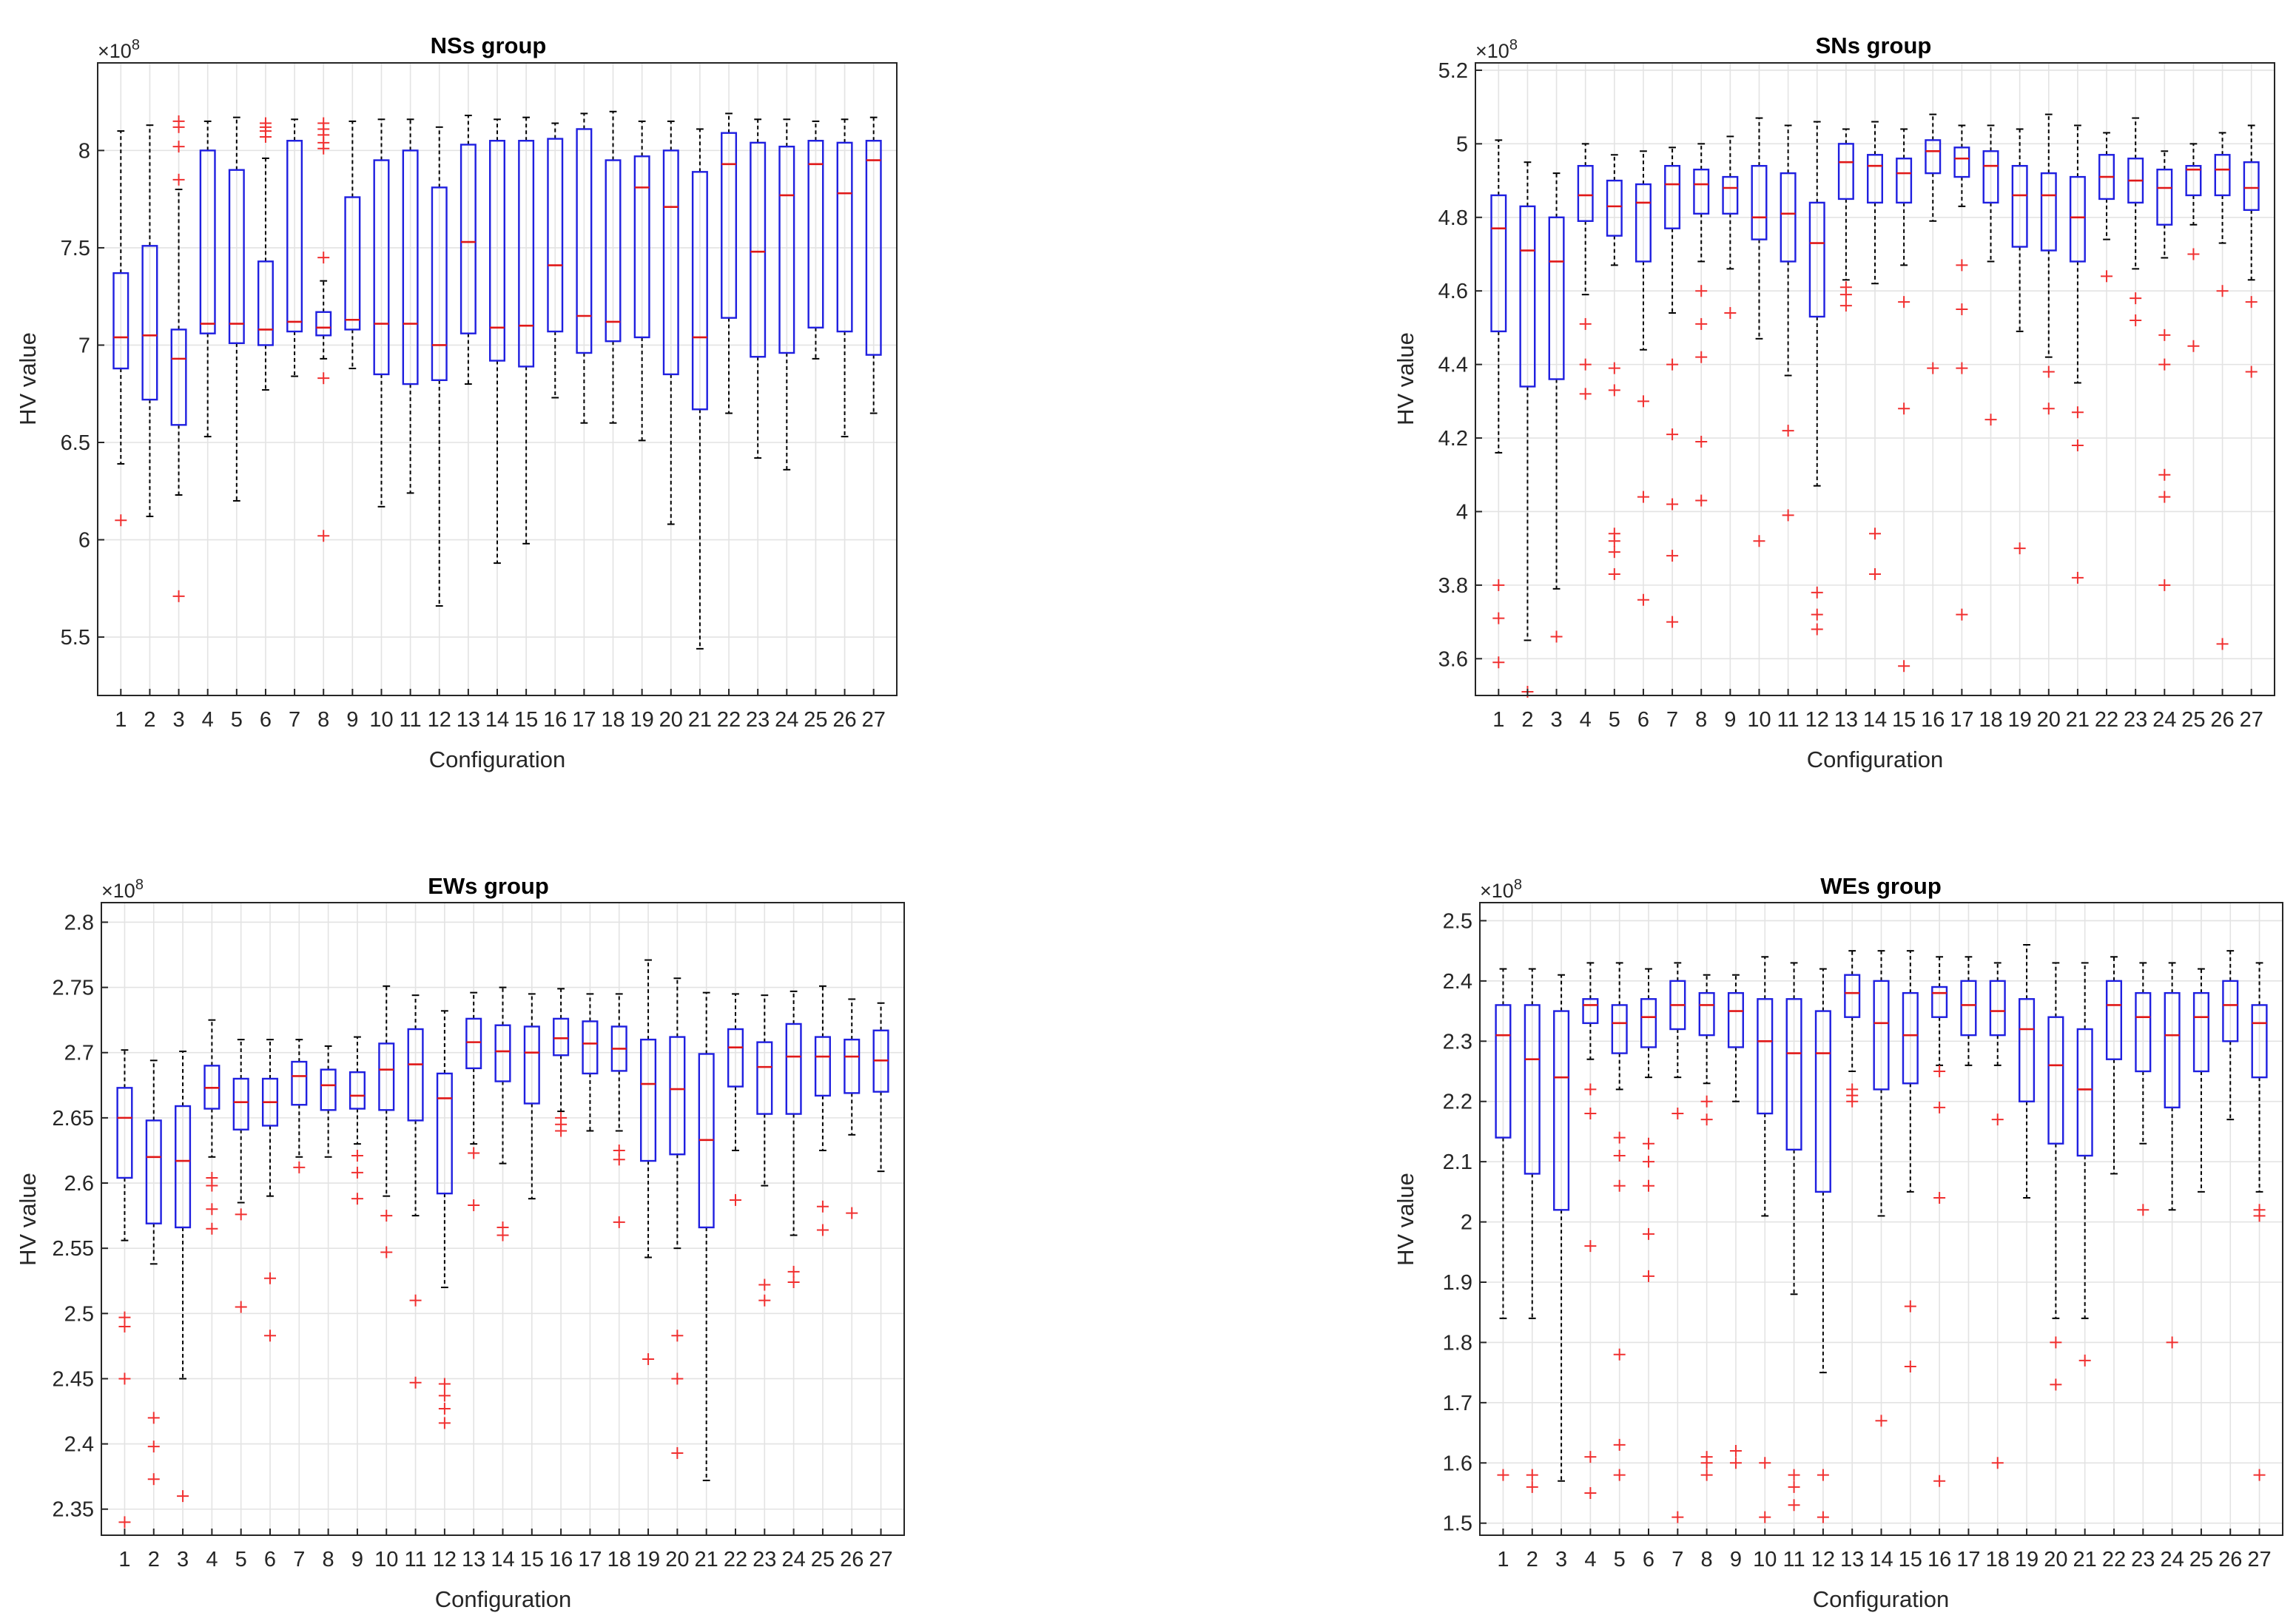  I want to click on x-tick-label: 7, so click(294, 720).